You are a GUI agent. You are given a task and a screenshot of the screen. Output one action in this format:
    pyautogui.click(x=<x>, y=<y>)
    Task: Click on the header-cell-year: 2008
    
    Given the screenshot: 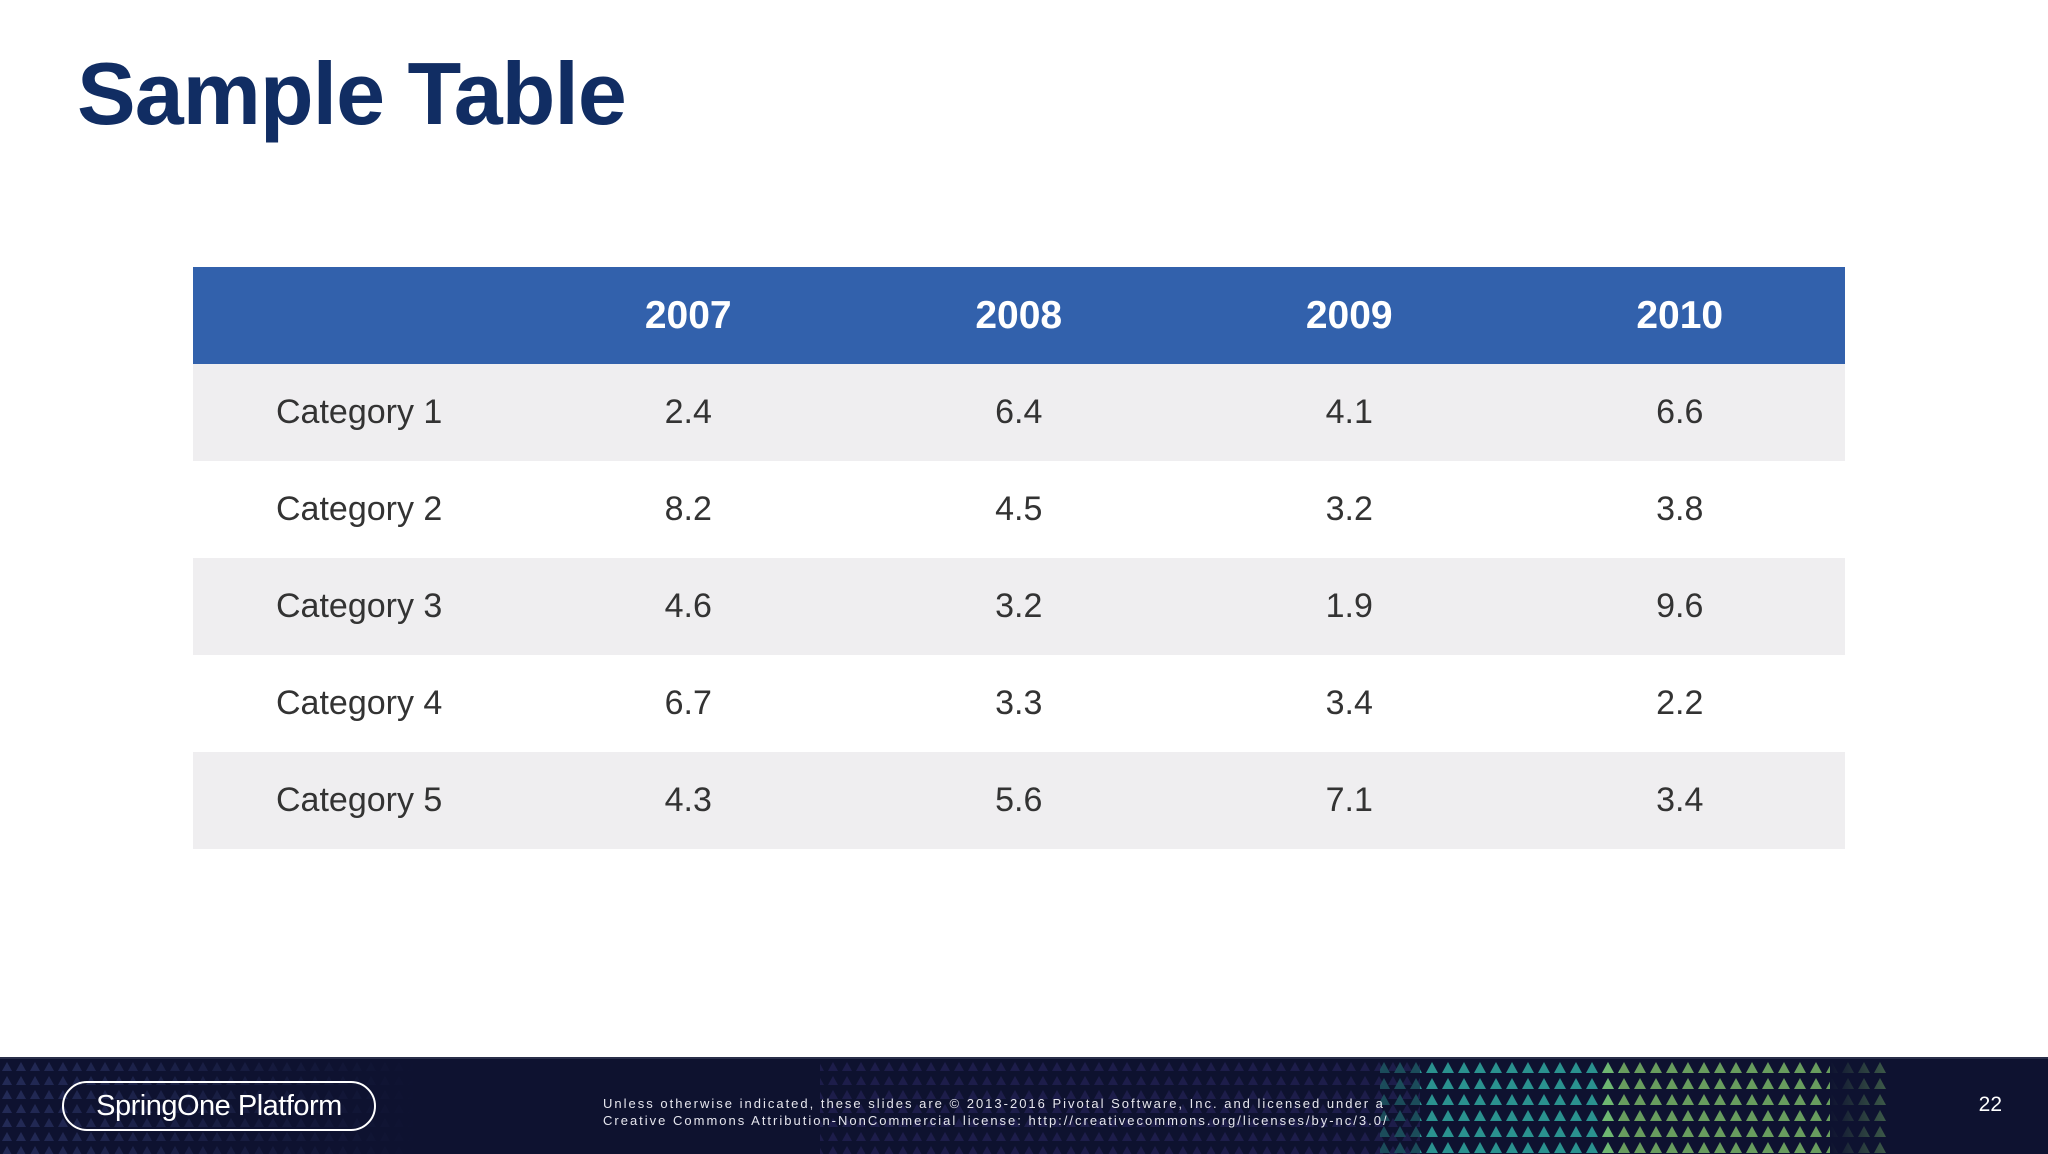 What is the action you would take?
    pyautogui.click(x=1019, y=315)
    